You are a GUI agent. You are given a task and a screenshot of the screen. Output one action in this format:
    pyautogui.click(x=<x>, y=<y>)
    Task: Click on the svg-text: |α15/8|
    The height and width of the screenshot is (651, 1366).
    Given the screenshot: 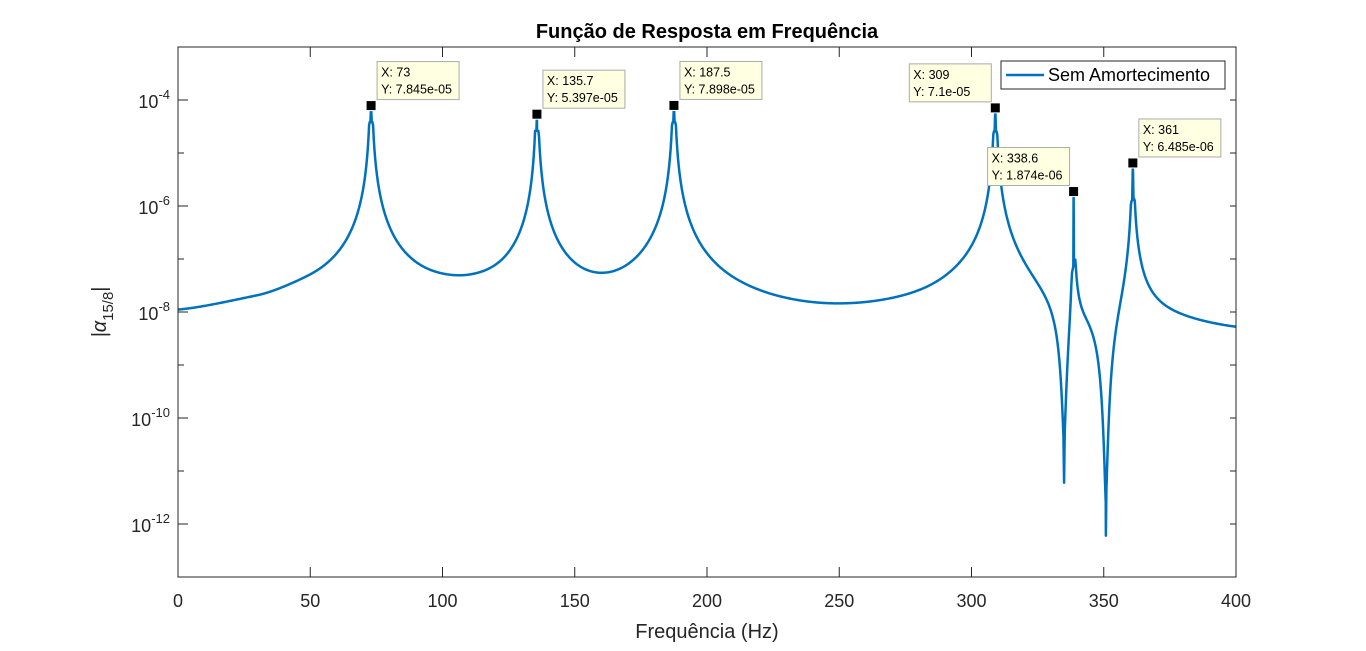 What is the action you would take?
    pyautogui.click(x=103, y=311)
    